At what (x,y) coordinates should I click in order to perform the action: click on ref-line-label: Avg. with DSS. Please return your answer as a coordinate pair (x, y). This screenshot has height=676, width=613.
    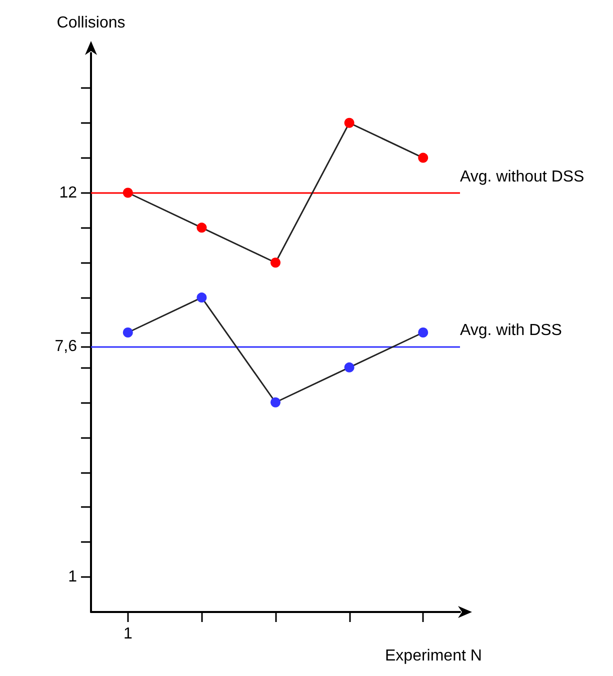
    Looking at the image, I should click on (511, 330).